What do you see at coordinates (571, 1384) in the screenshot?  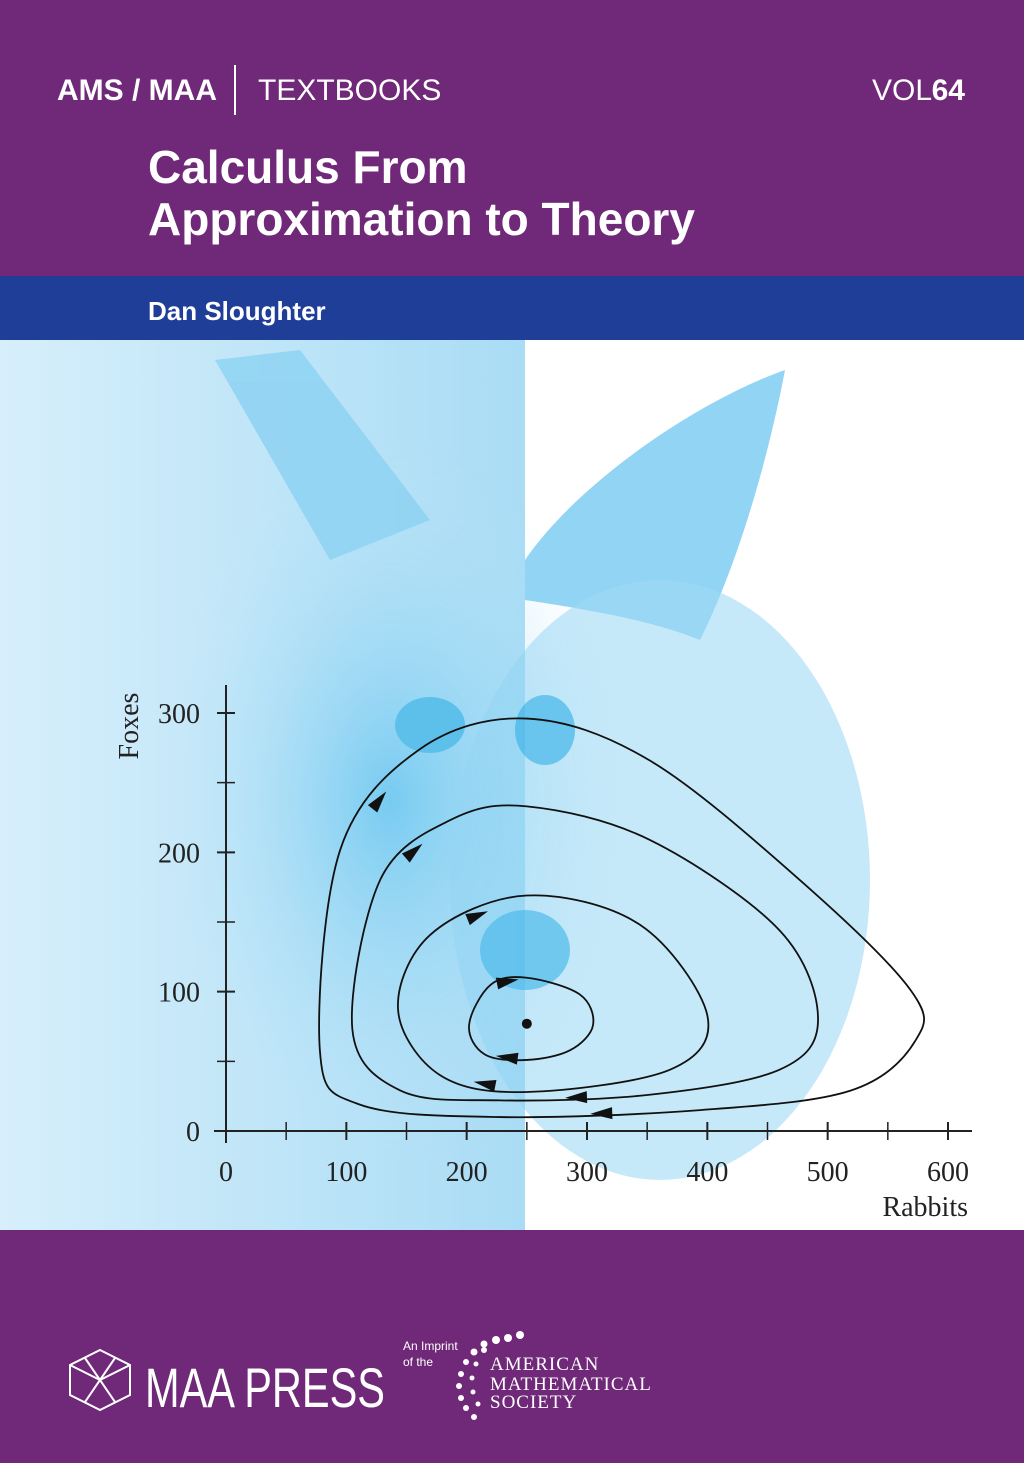 I see `society: MATHEMATICAL` at bounding box center [571, 1384].